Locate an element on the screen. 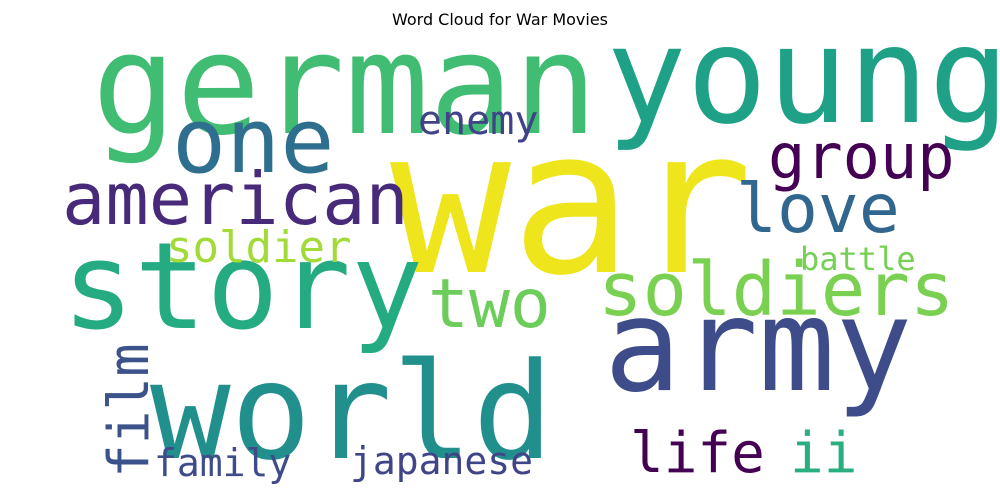  word-life: life is located at coordinates (697, 453).